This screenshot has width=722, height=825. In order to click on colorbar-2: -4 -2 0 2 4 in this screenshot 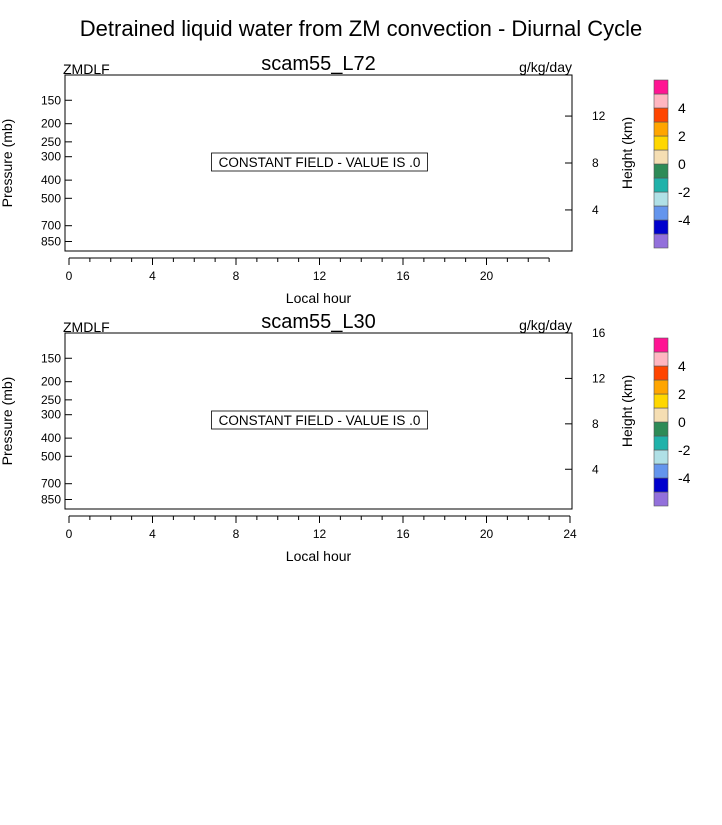, I will do `click(672, 422)`.